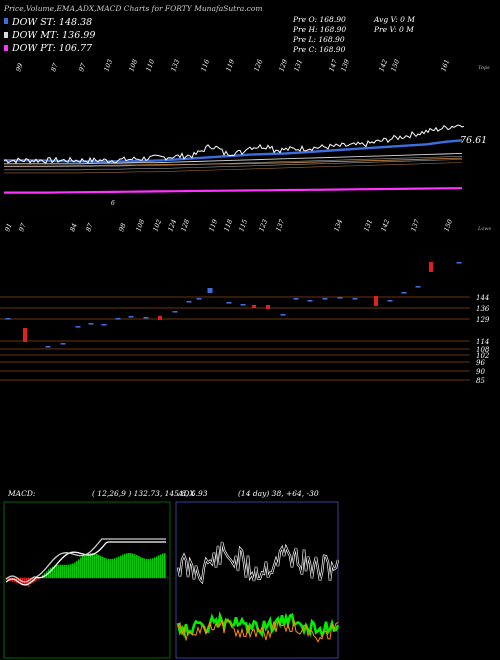 Image resolution: width=500 pixels, height=660 pixels. Describe the element at coordinates (22, 226) in the screenshot. I see `lows-label: 97` at that location.